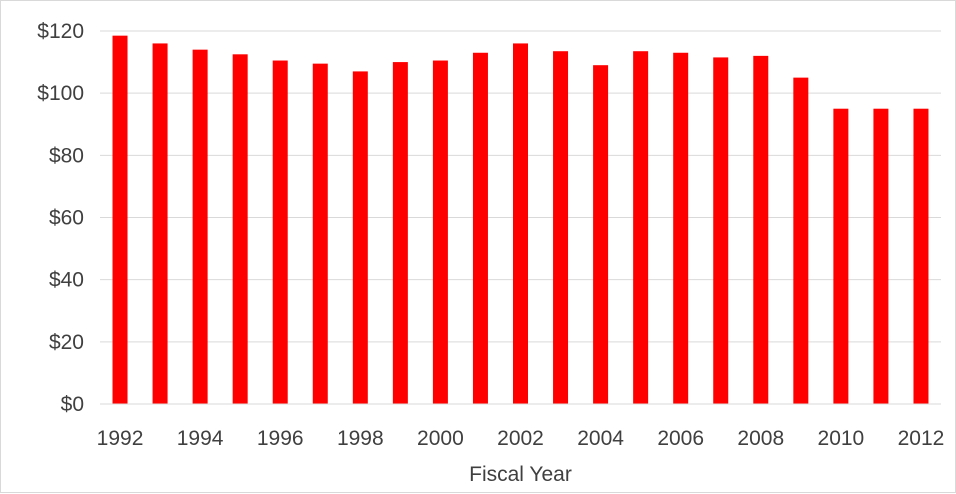  What do you see at coordinates (680, 438) in the screenshot?
I see `x-tick-label: 2006` at bounding box center [680, 438].